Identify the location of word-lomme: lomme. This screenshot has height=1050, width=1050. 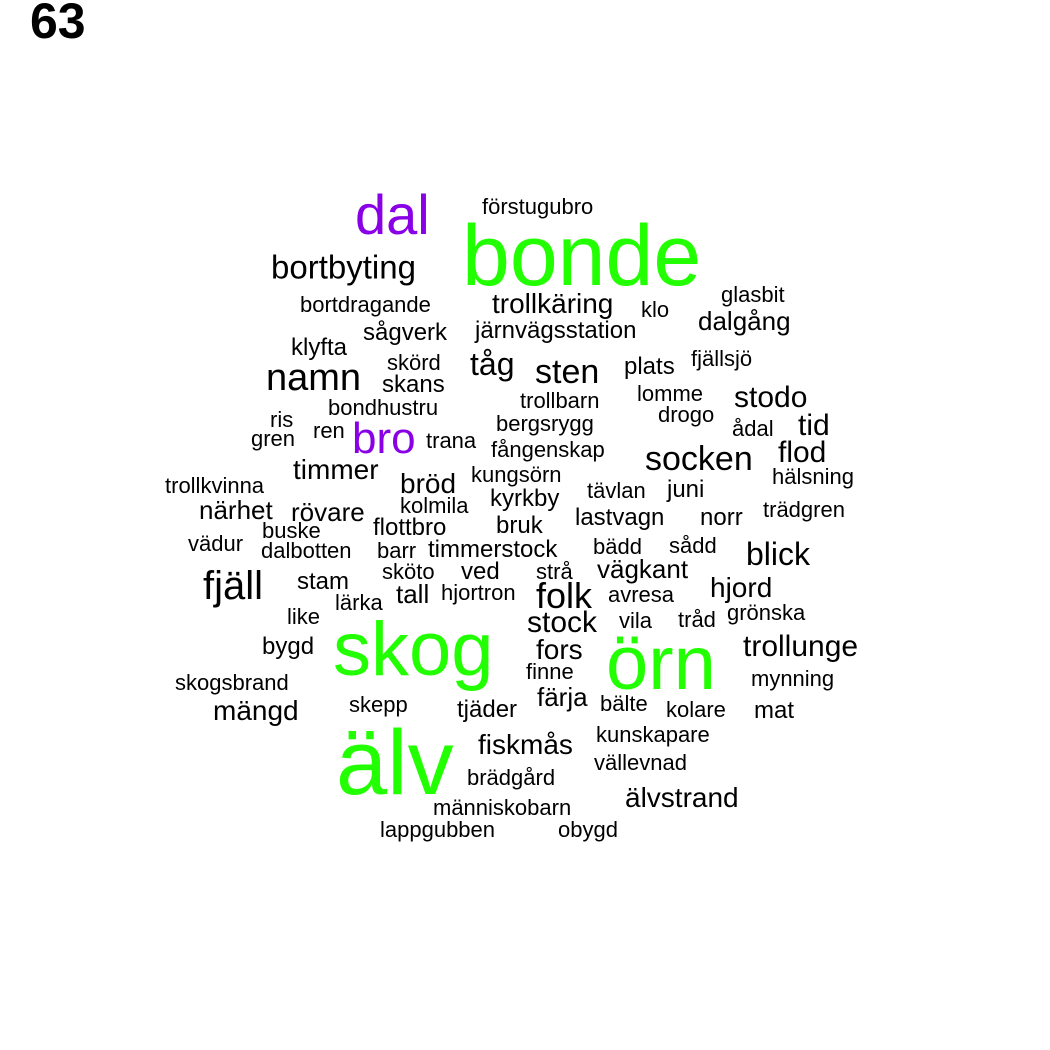
(670, 393).